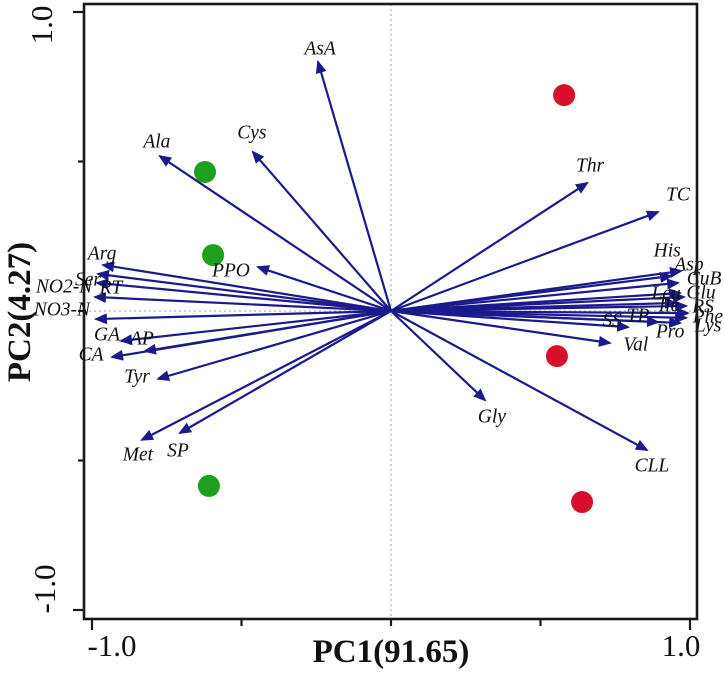 The image size is (724, 674). I want to click on vector-label-Tyr: Tyr, so click(137, 376).